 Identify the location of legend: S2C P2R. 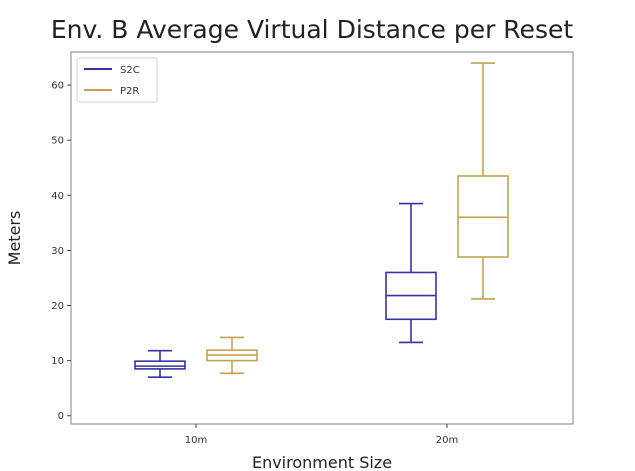
(117, 80).